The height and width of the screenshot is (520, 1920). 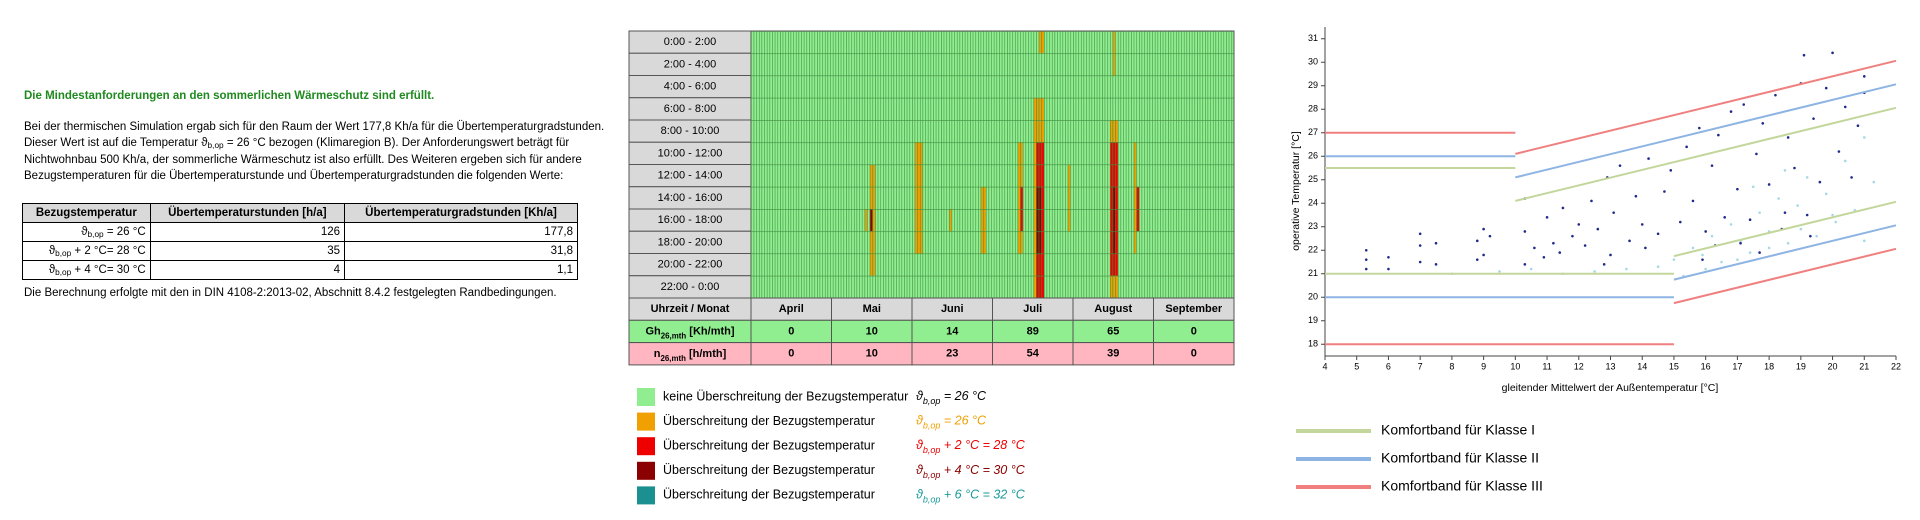 What do you see at coordinates (963, 421) in the screenshot?
I see `text-post: = 26 °C` at bounding box center [963, 421].